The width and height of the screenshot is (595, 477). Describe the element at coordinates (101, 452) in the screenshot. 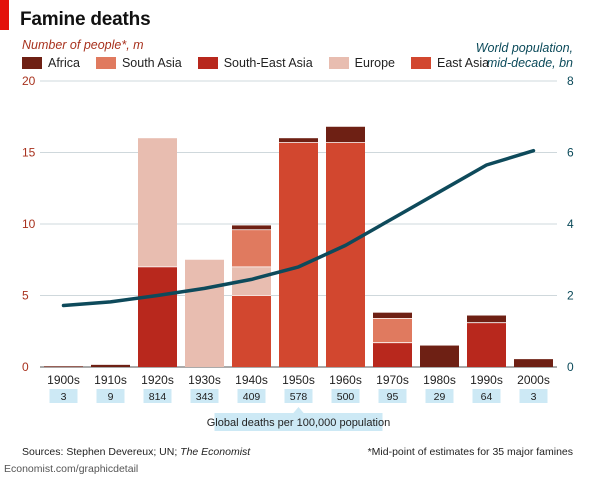

I see `sources-text: Sources: Stephen Devereux; UN;` at that location.